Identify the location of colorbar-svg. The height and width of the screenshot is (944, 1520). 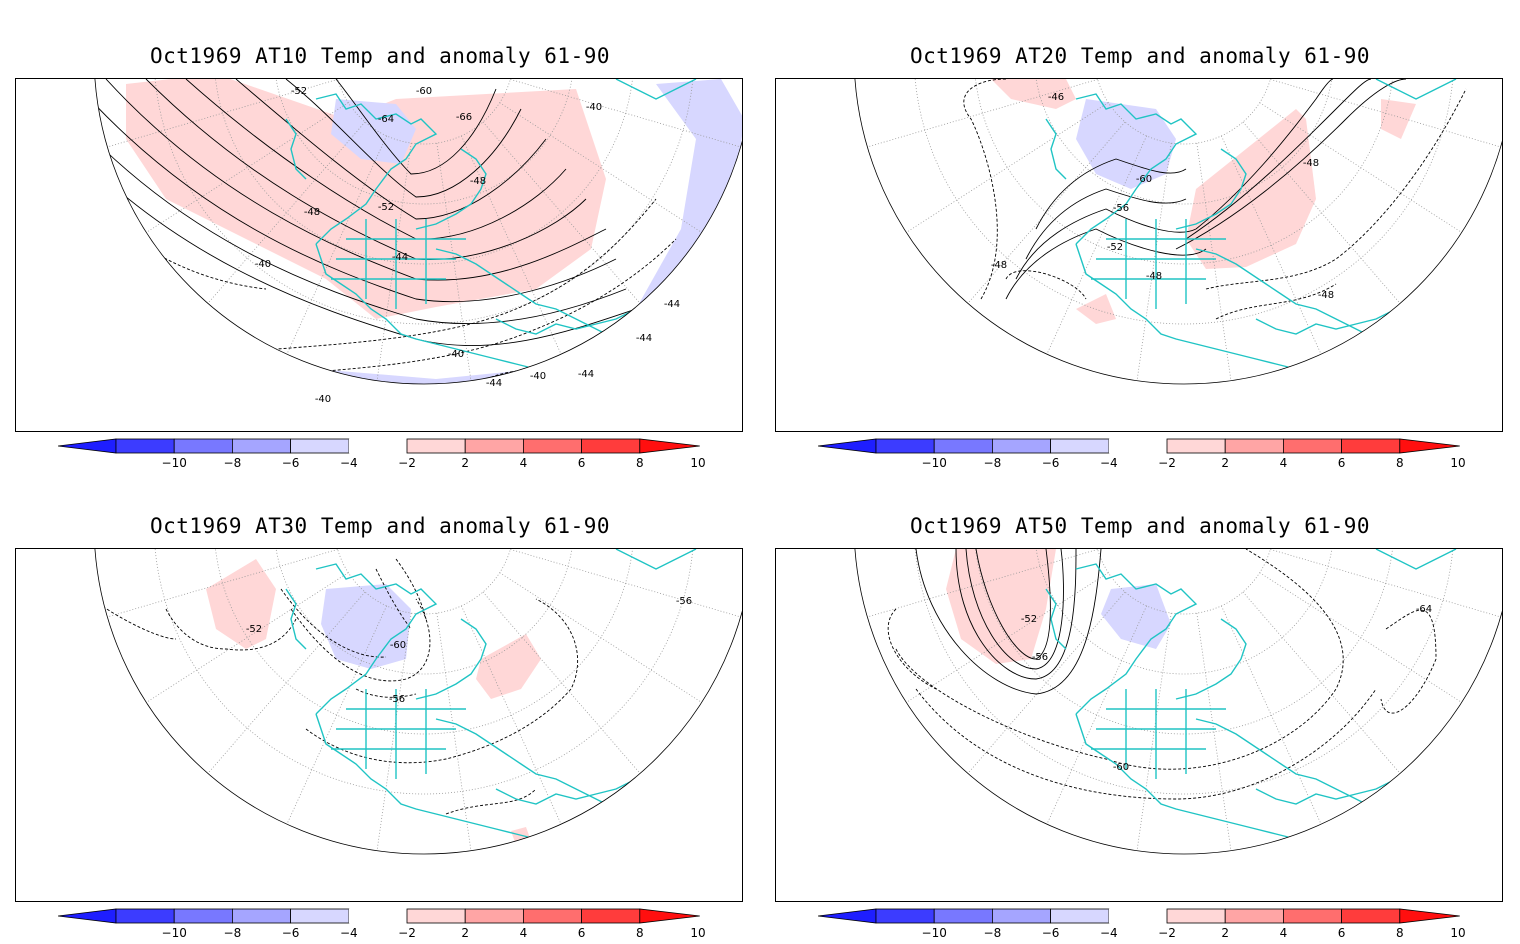
(1139, 916).